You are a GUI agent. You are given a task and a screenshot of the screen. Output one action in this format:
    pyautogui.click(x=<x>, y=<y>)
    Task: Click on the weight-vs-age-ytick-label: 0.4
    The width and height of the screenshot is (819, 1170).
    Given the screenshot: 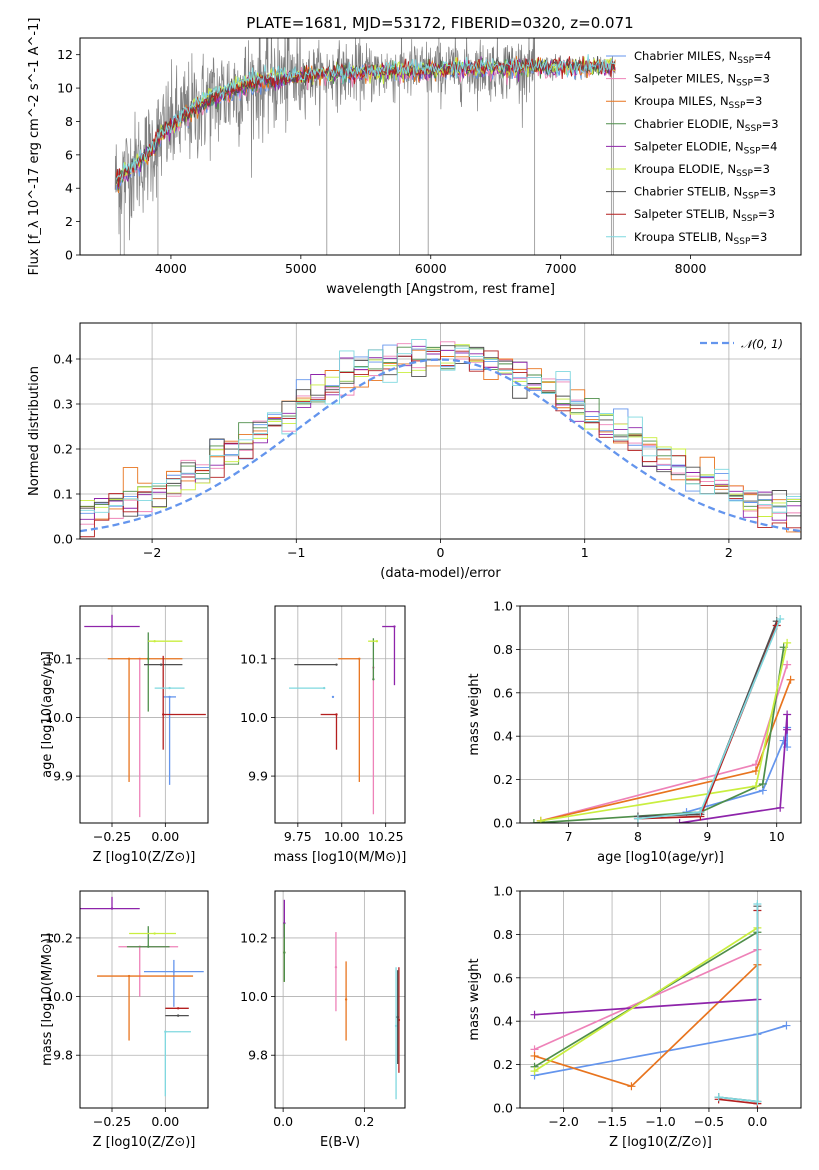 What is the action you would take?
    pyautogui.click(x=503, y=736)
    